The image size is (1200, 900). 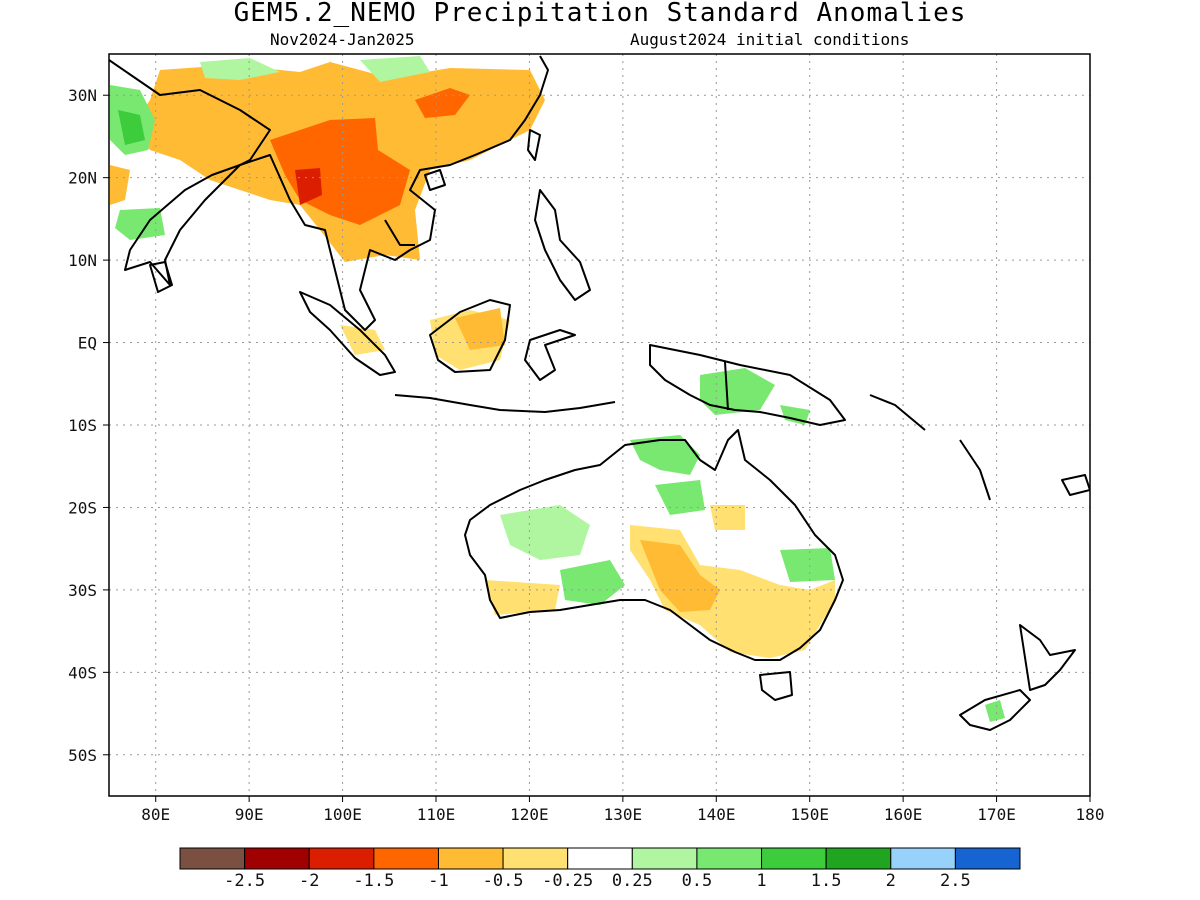 I want to click on legend-label: 0.5, so click(x=697, y=881).